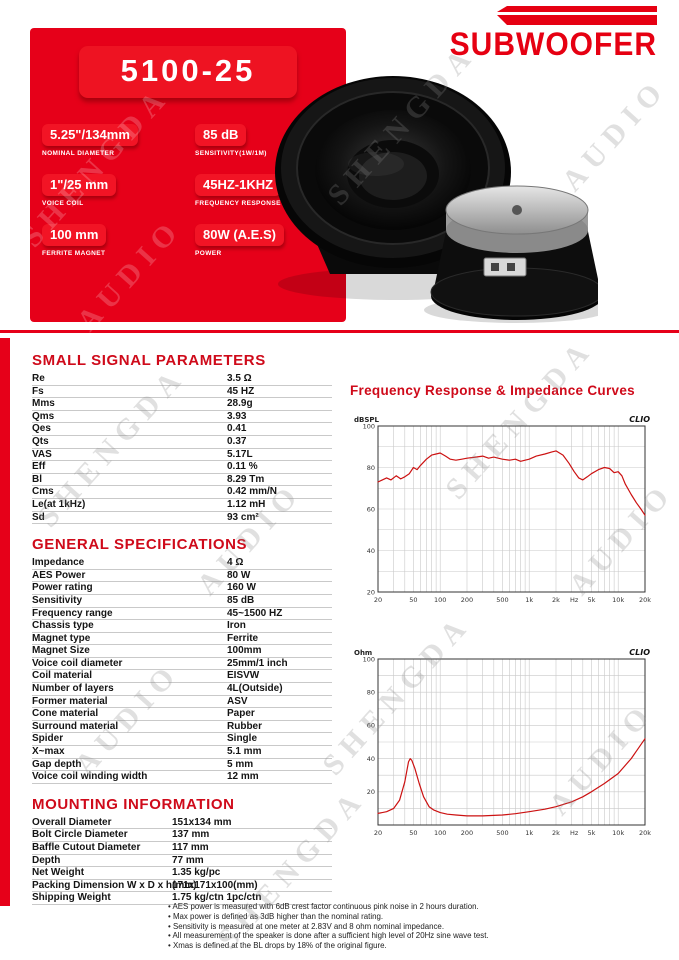 This screenshot has height=960, width=679. I want to click on table-row: Mms 28.9g, so click(182, 404).